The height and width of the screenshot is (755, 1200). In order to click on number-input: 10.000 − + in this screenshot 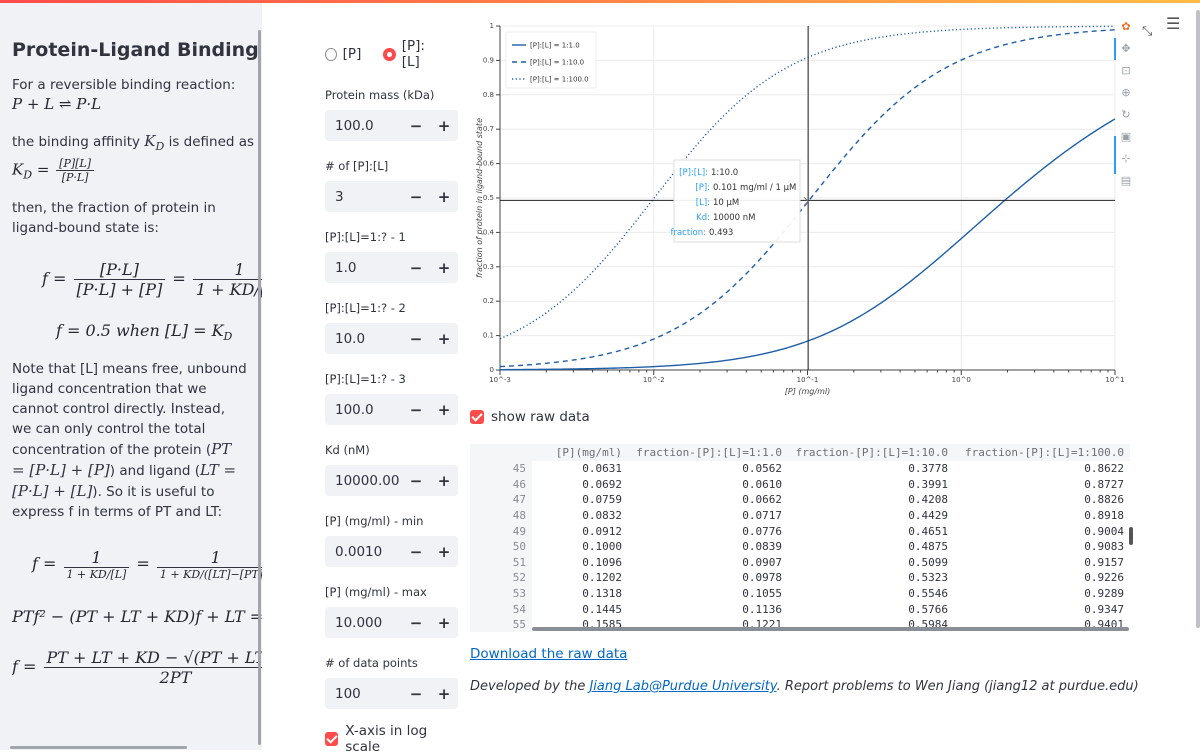, I will do `click(391, 622)`.